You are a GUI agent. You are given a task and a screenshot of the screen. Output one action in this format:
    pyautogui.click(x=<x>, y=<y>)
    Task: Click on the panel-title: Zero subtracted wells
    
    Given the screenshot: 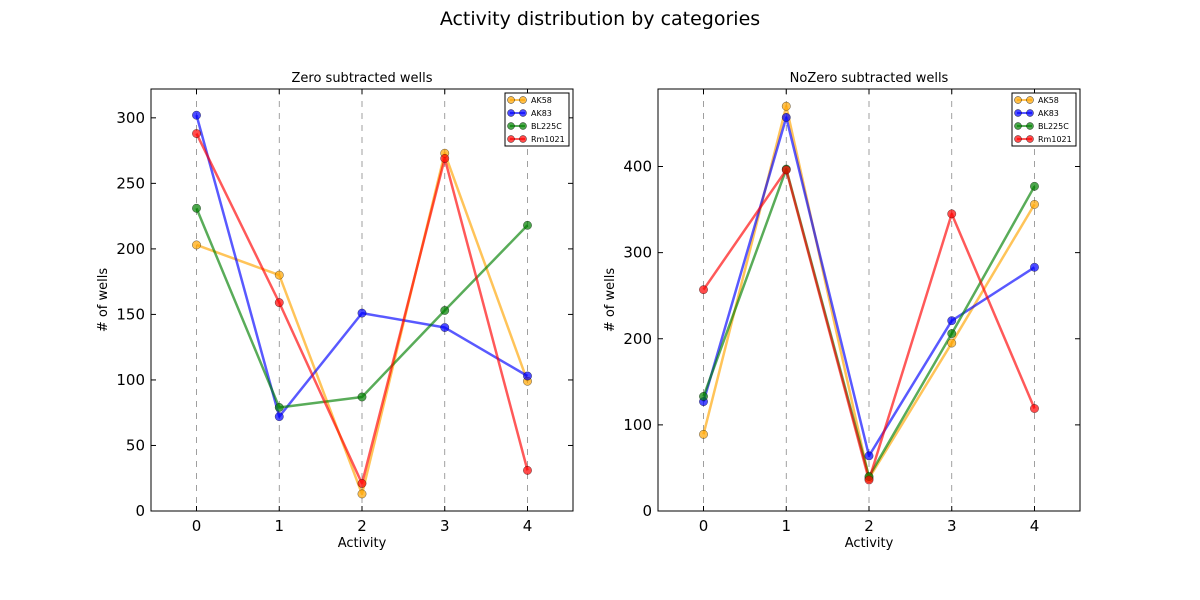 What is the action you would take?
    pyautogui.click(x=362, y=78)
    